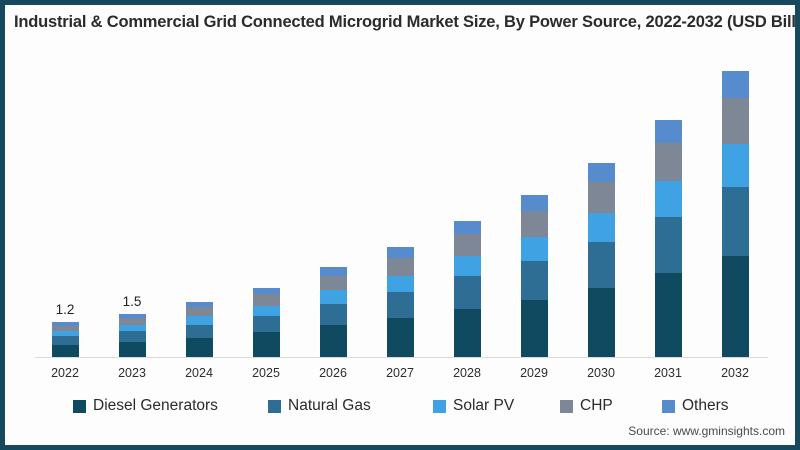 Image resolution: width=800 pixels, height=450 pixels. I want to click on bar-group-2031, so click(668, 238).